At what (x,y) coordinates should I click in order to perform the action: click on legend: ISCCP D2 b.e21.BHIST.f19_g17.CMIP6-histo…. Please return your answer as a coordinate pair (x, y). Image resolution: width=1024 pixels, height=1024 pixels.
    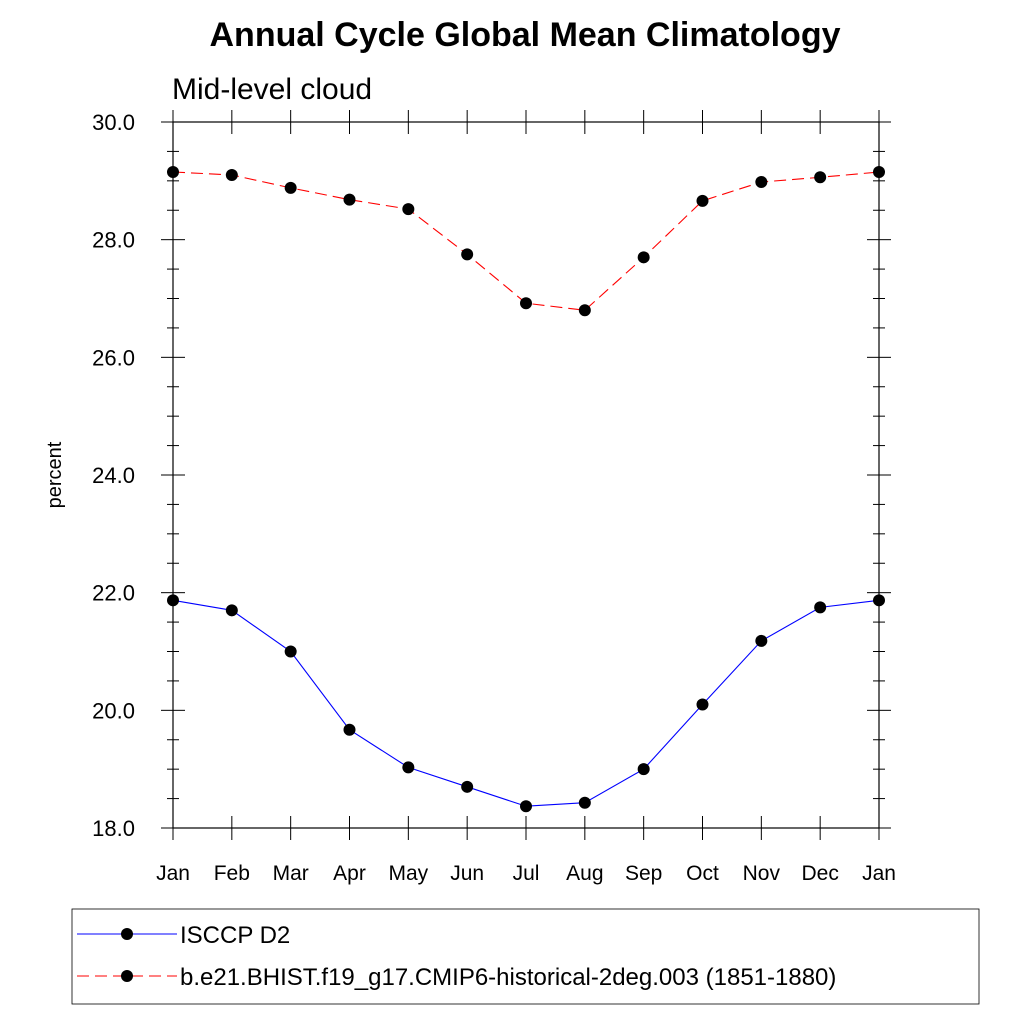
    Looking at the image, I should click on (525, 956).